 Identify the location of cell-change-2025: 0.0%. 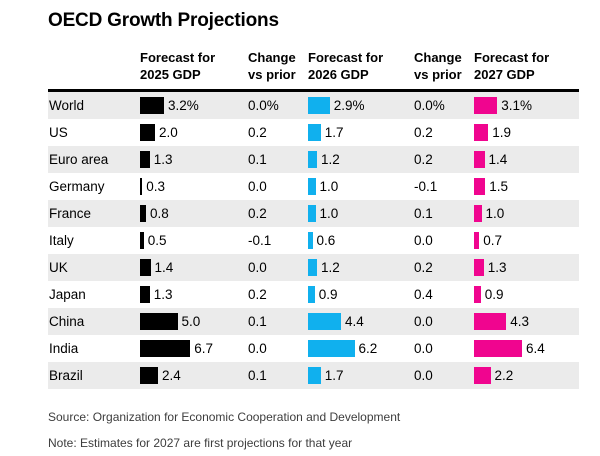
(278, 105).